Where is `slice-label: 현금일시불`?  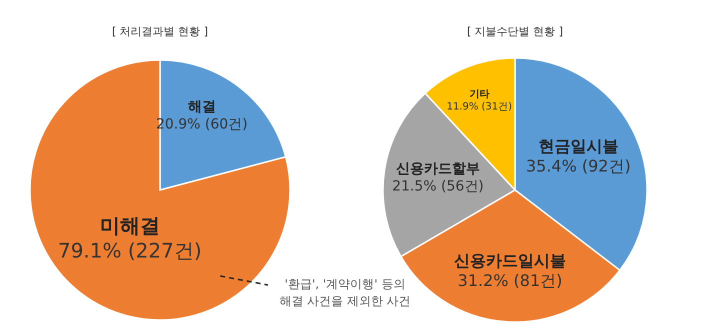
slice-label: 현금일시불 is located at coordinates (578, 146).